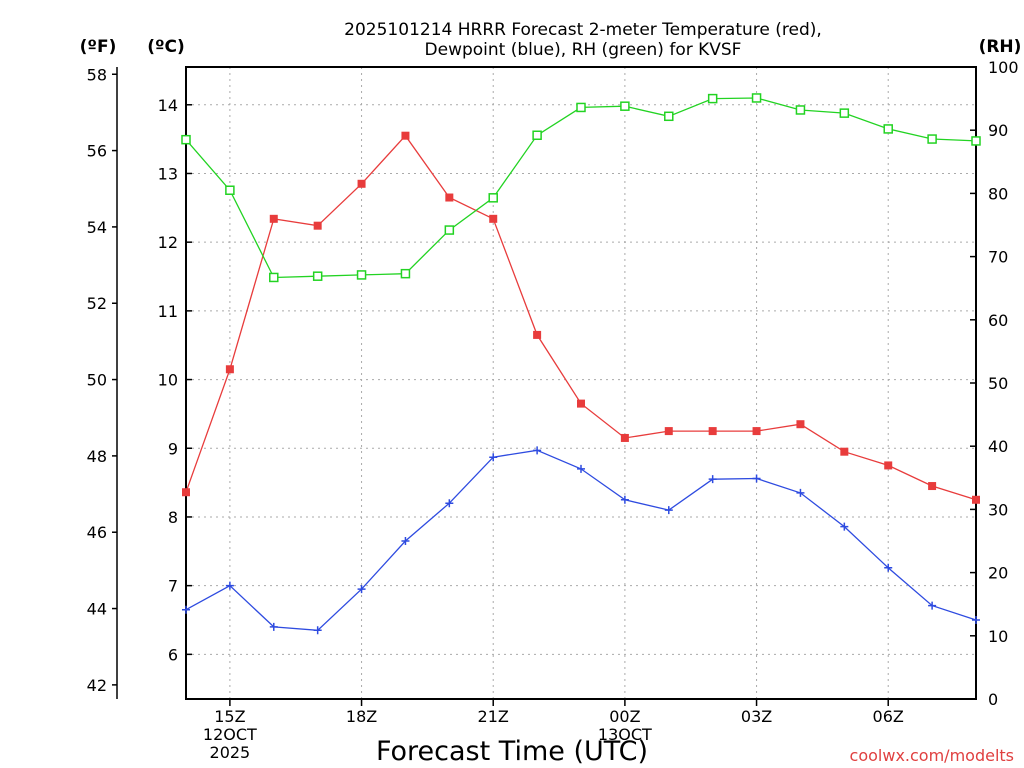  What do you see at coordinates (998, 320) in the screenshot?
I see `rh-tick-label: 60` at bounding box center [998, 320].